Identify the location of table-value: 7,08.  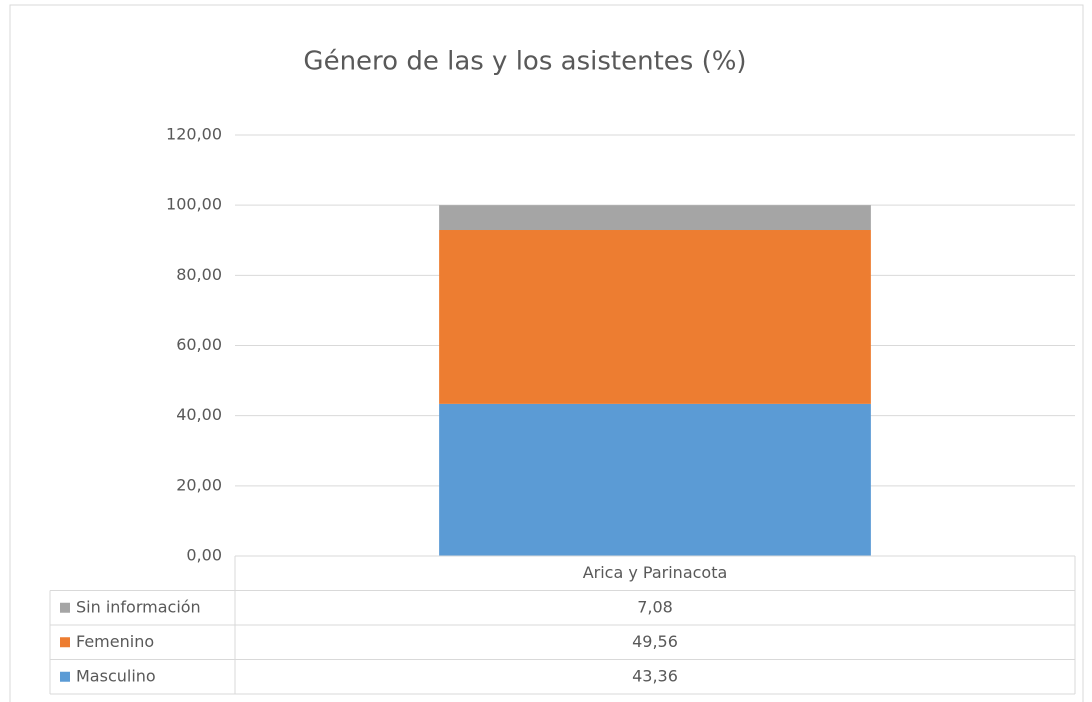
(655, 606).